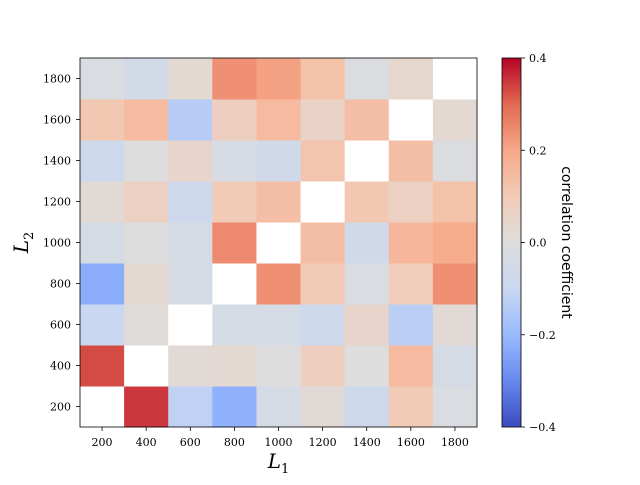 The height and width of the screenshot is (485, 640). What do you see at coordinates (57, 243) in the screenshot?
I see `y-tick-label: 1000` at bounding box center [57, 243].